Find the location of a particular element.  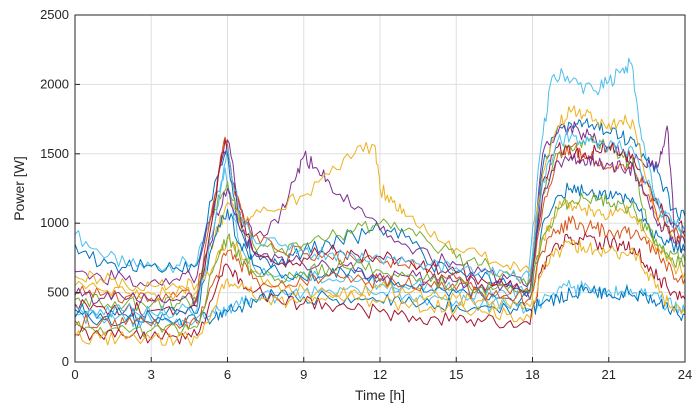

x-tick-label: 6 is located at coordinates (227, 374).